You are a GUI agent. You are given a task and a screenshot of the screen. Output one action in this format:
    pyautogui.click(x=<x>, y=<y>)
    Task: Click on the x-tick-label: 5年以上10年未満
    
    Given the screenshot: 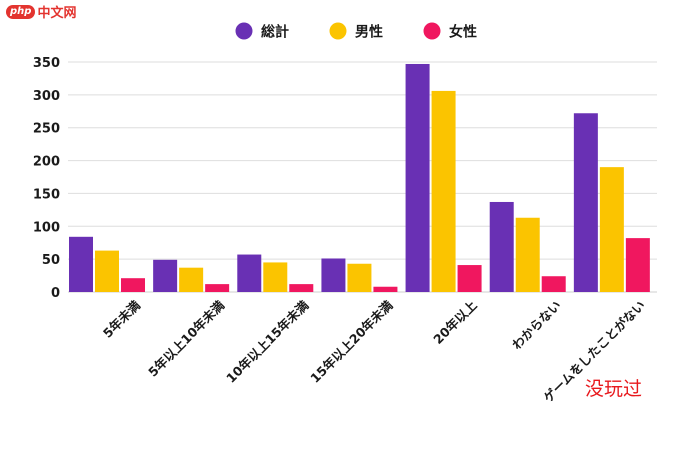 What is the action you would take?
    pyautogui.click(x=186, y=338)
    